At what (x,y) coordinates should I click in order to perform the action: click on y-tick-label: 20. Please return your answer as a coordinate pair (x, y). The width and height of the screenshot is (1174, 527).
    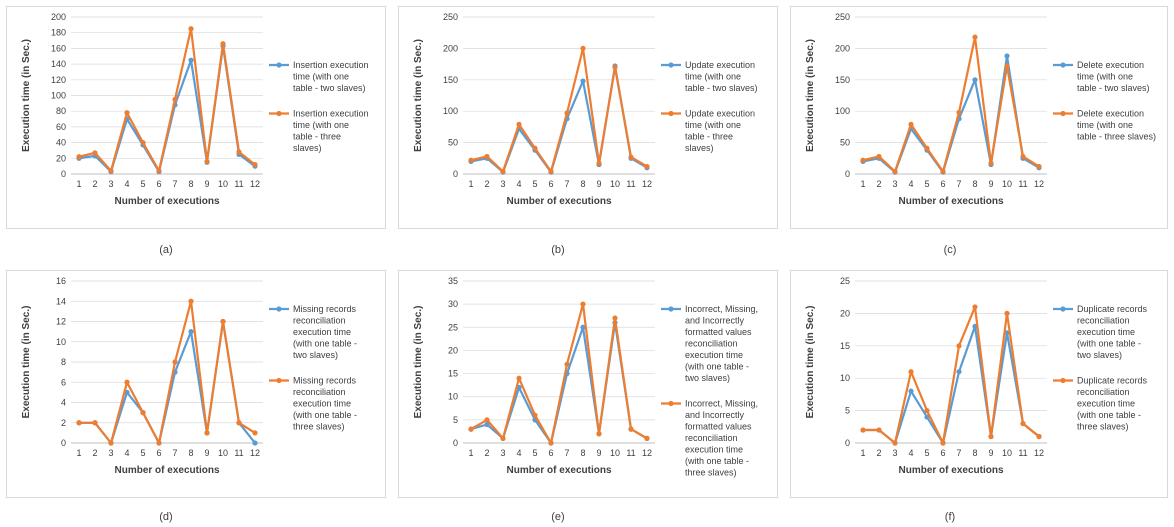
    Looking at the image, I should click on (845, 313).